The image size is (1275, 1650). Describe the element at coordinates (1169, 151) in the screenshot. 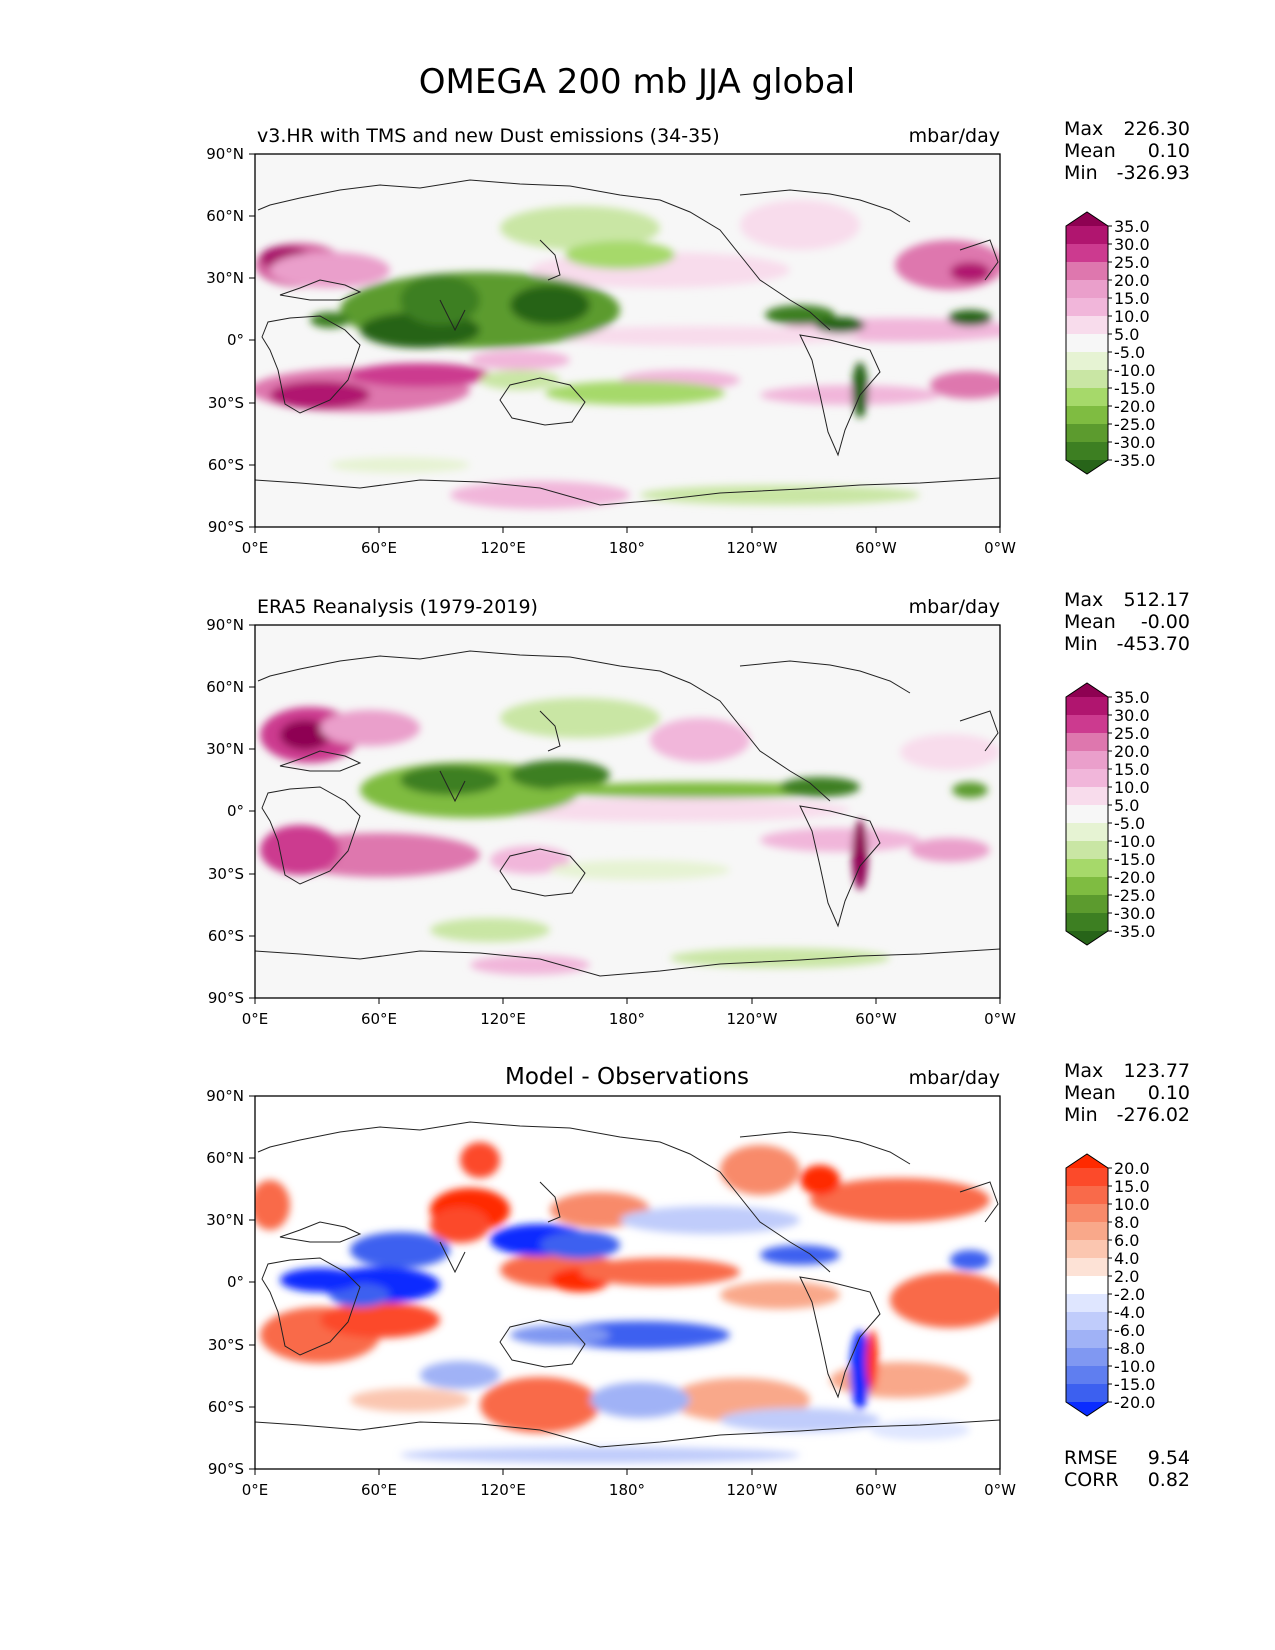

I see `stat-mean-value: 0.10` at that location.